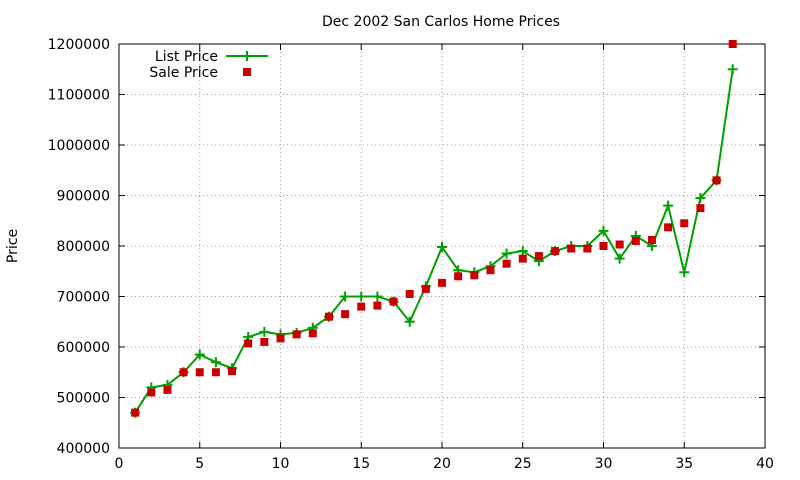 The width and height of the screenshot is (800, 480). Describe the element at coordinates (83, 399) in the screenshot. I see `y-tick-label: 500000` at that location.